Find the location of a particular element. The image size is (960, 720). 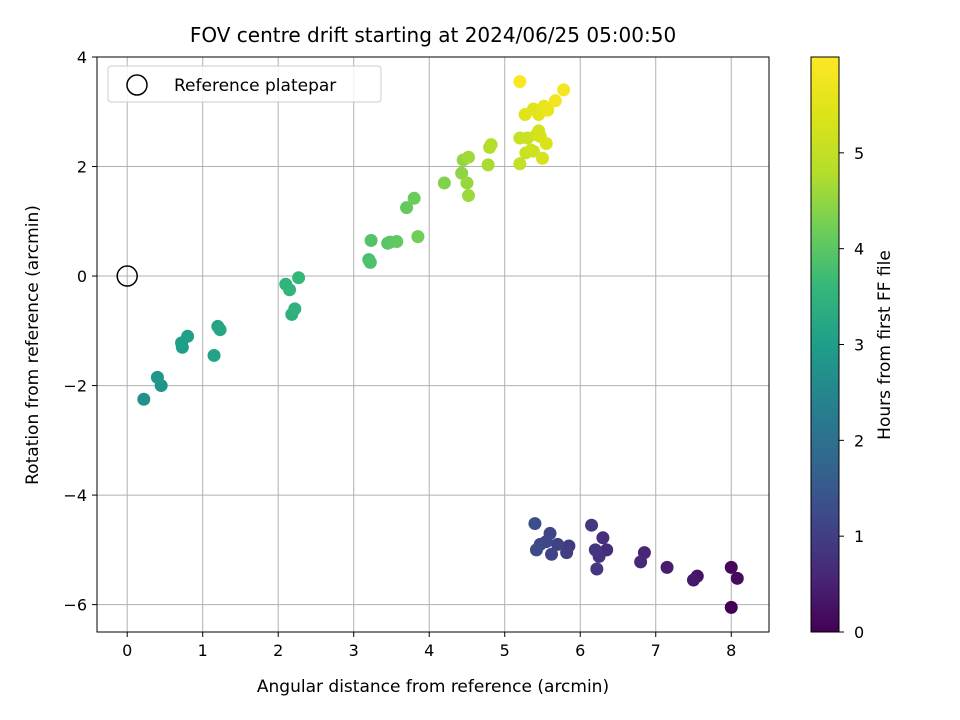

y-tick-label: −6 is located at coordinates (75, 605).